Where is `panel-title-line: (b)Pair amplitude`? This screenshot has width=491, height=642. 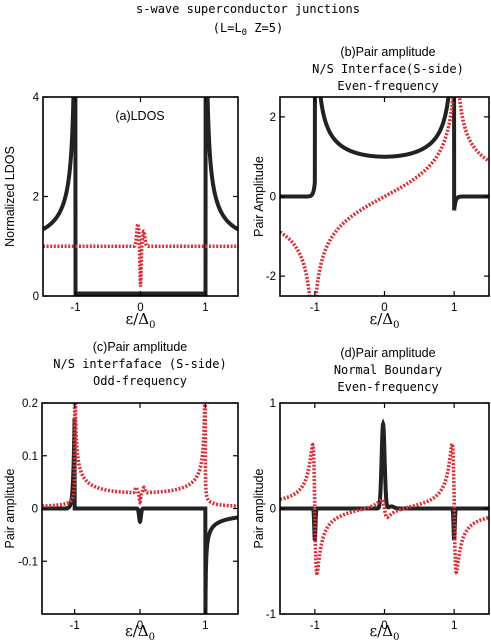
panel-title-line: (b)Pair amplitude is located at coordinates (387, 52).